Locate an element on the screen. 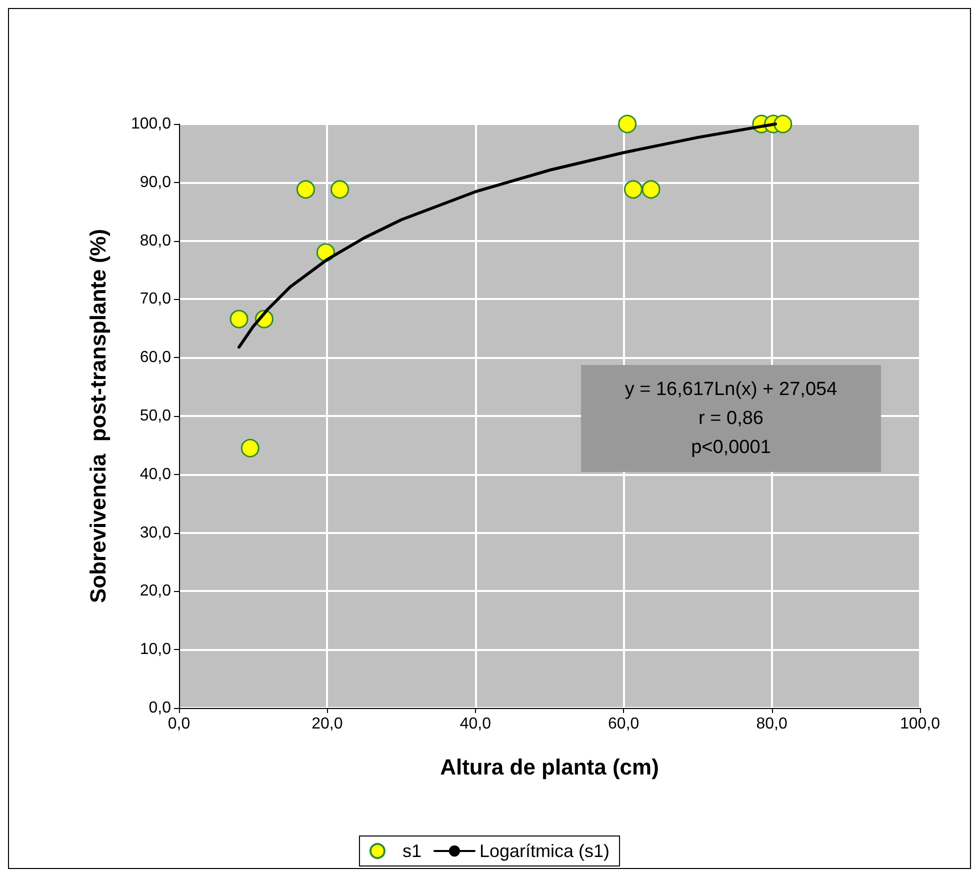 The width and height of the screenshot is (979, 877). annotation: y = 16,617Ln(x) + 27,054 is located at coordinates (731, 390).